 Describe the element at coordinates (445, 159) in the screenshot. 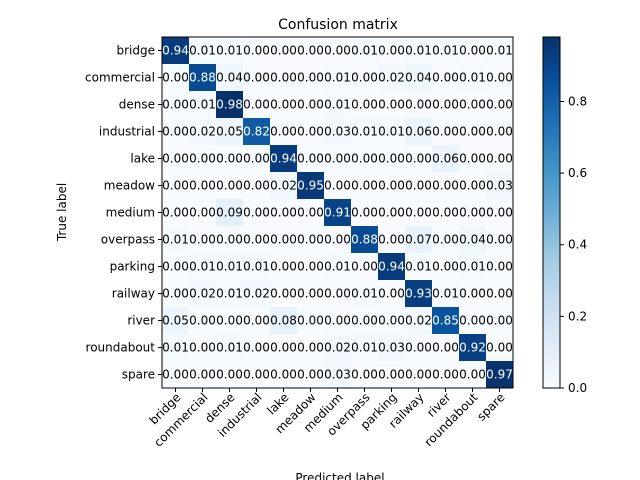

I see `cell-value: 0.06` at that location.